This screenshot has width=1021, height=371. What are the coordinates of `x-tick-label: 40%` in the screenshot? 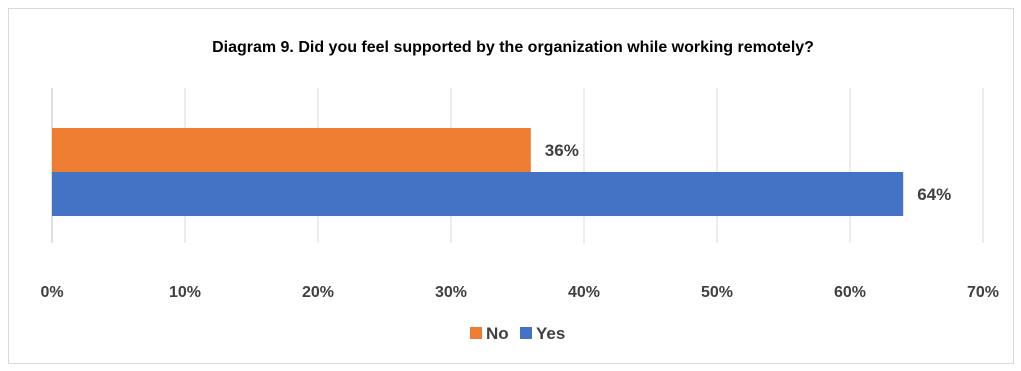 It's located at (584, 292).